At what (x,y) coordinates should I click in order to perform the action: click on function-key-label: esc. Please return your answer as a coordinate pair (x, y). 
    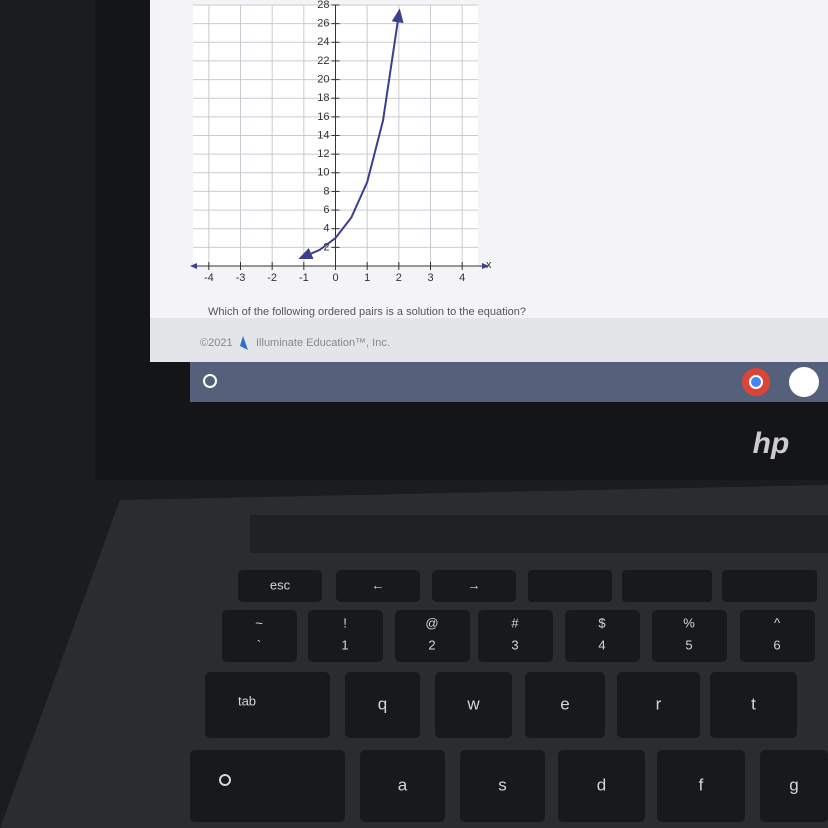
    Looking at the image, I should click on (280, 584).